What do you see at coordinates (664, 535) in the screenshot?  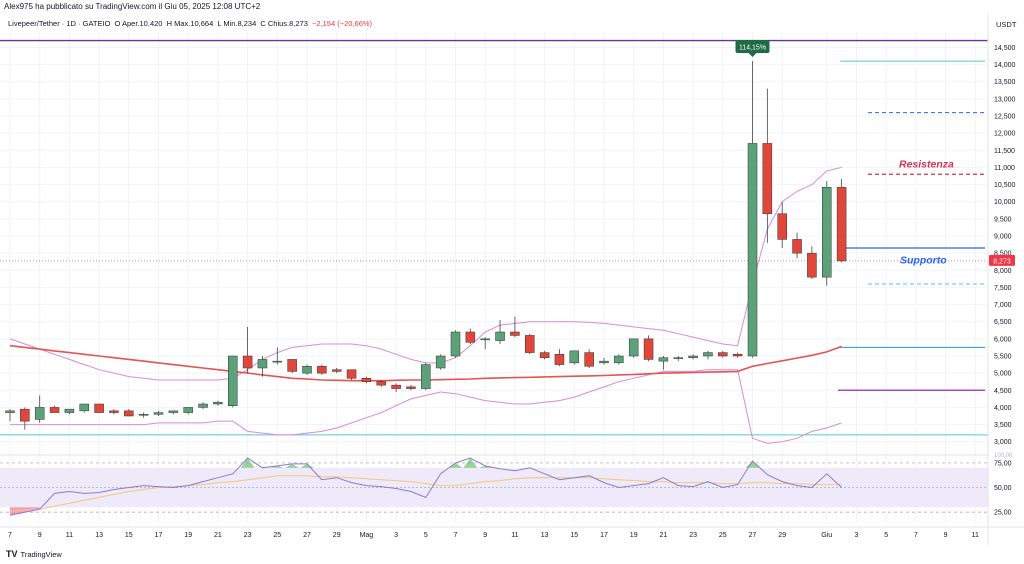 I see `time-tick-label: 21` at bounding box center [664, 535].